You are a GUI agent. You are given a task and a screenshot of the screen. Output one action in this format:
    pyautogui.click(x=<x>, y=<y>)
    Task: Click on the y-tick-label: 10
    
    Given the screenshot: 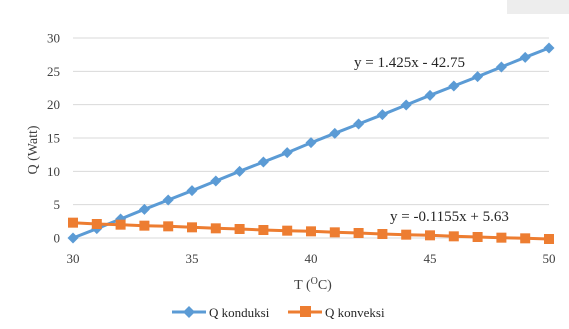 What is the action you would take?
    pyautogui.click(x=53, y=171)
    